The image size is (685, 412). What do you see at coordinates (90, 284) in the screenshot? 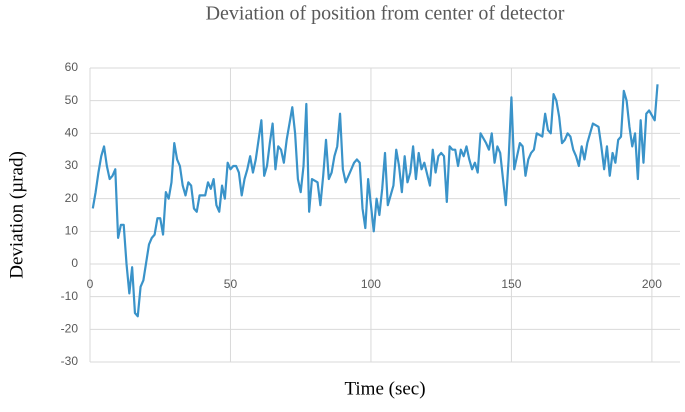
I see `x-tick-label: 0` at bounding box center [90, 284].